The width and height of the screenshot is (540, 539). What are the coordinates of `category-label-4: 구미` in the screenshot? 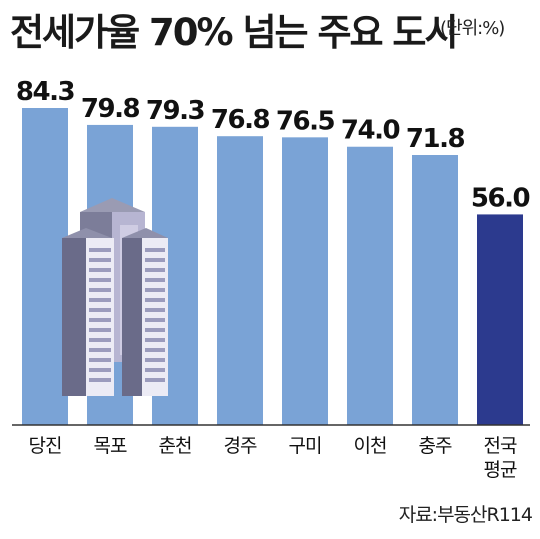 It's located at (305, 446).